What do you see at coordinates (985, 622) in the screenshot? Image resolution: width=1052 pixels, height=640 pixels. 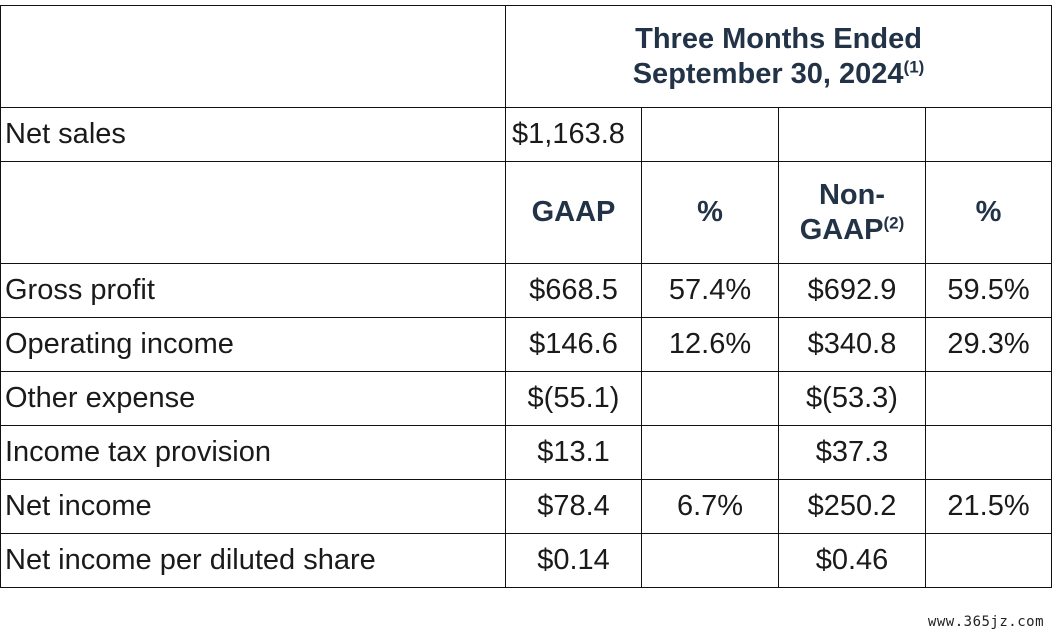 I see `watermark: www.365jz.com` at bounding box center [985, 622].